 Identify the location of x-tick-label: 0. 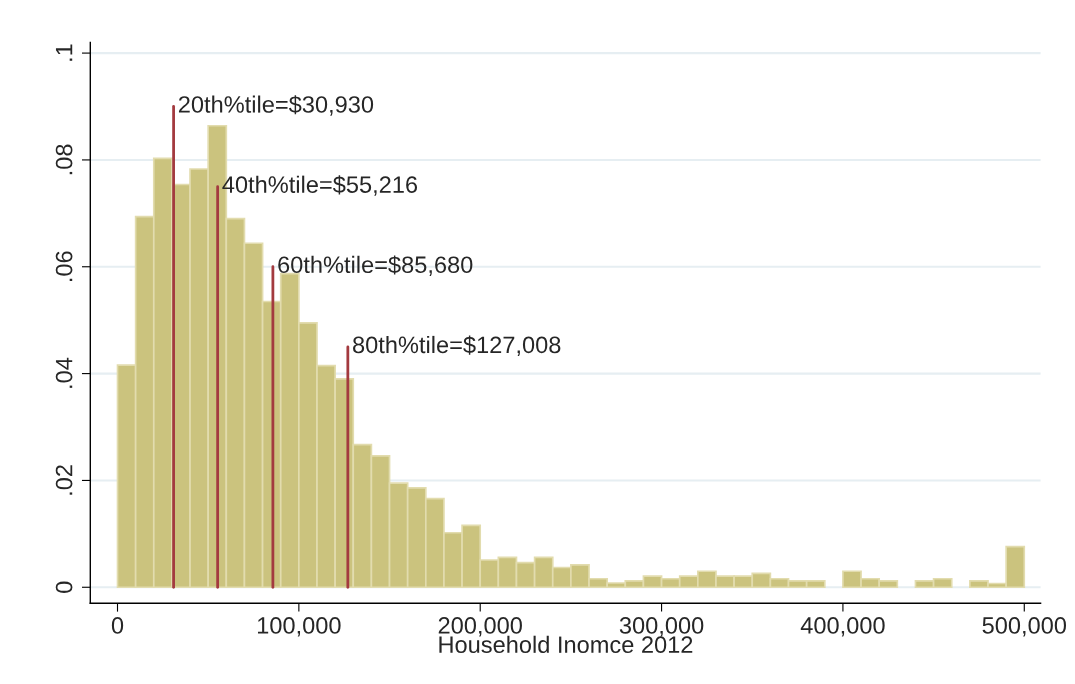
(117, 625).